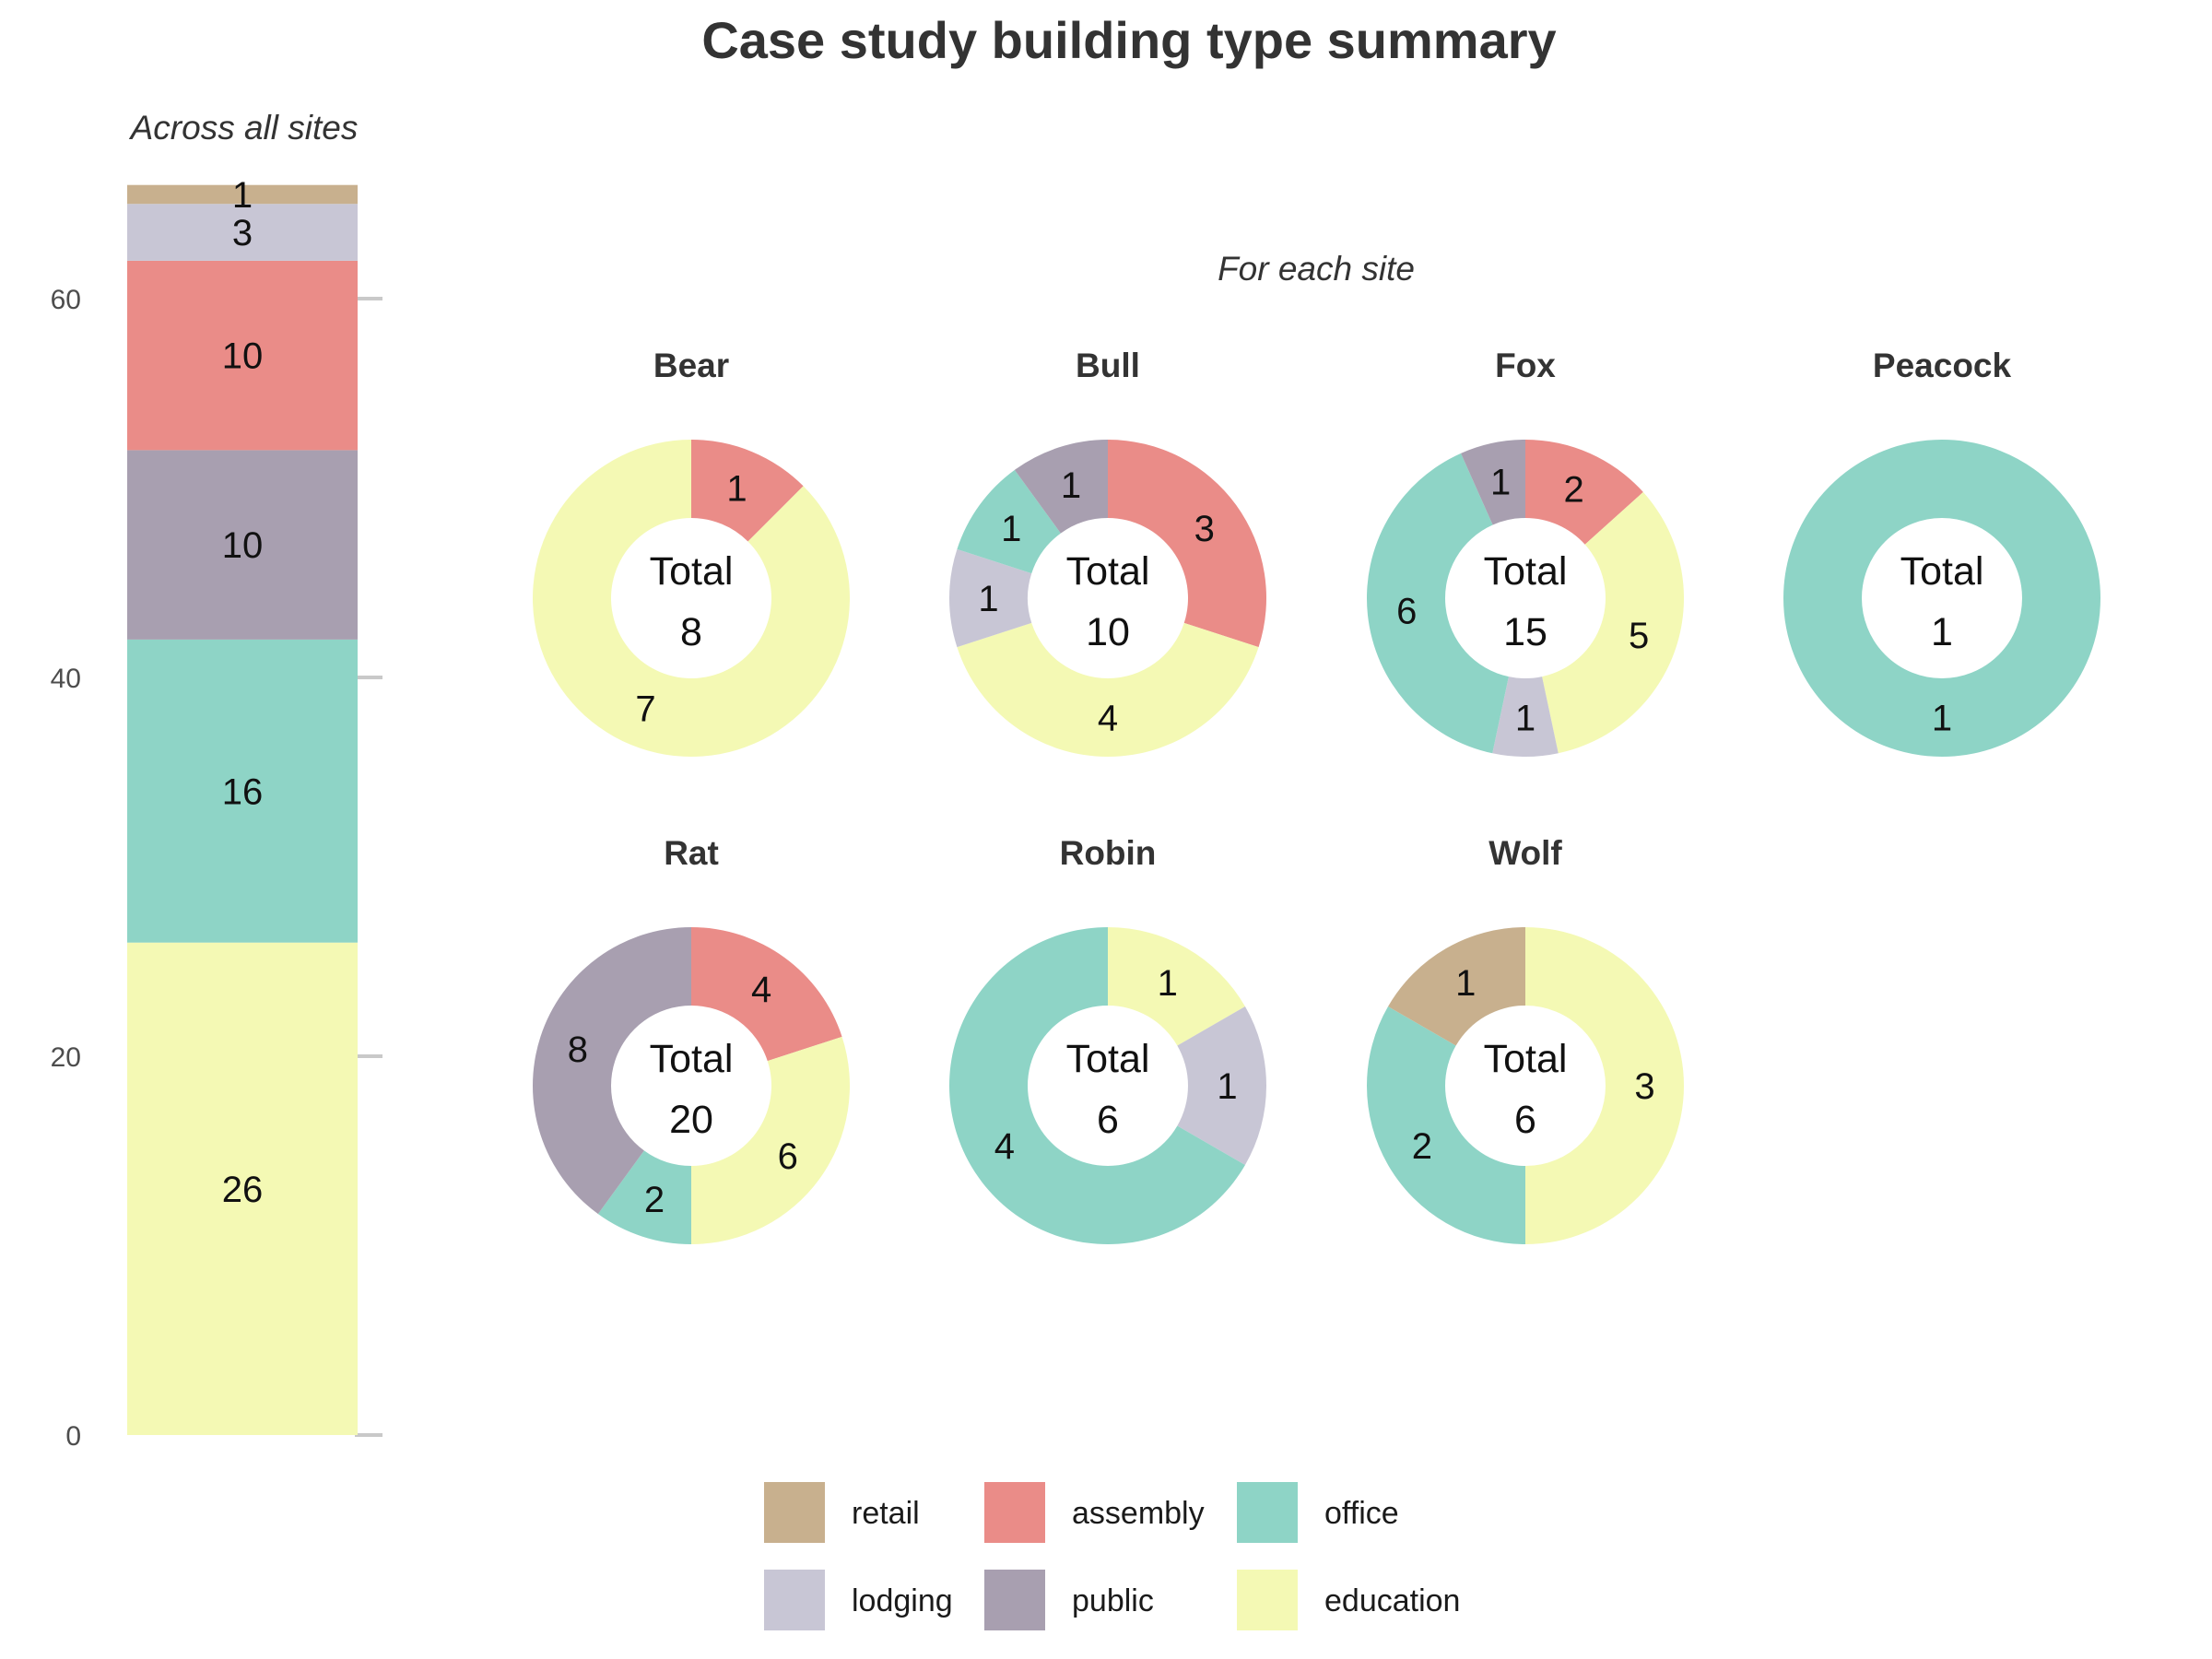  I want to click on bar-segment-retail, so click(242, 194).